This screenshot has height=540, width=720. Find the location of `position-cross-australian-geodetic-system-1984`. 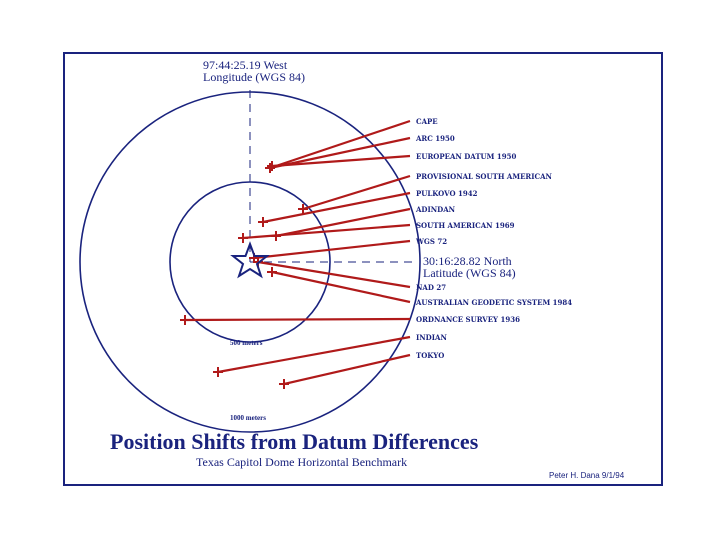

position-cross-australian-geodetic-system-1984 is located at coordinates (272, 272).